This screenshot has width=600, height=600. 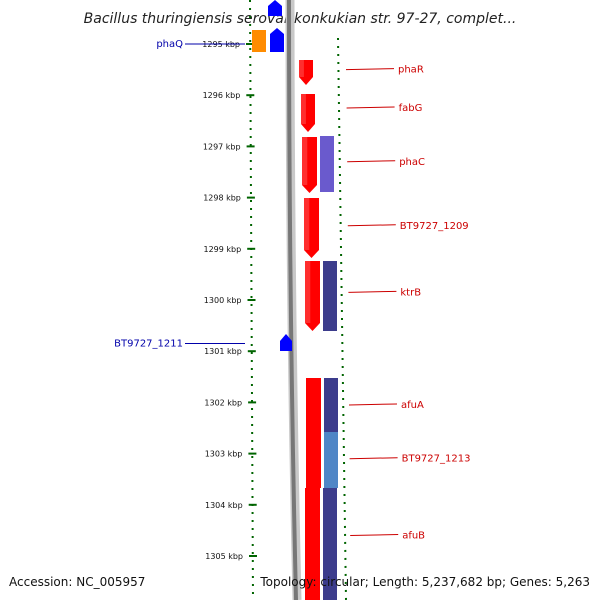 What do you see at coordinates (224, 556) in the screenshot?
I see `ruler-tick-label: 1305 kbp` at bounding box center [224, 556].